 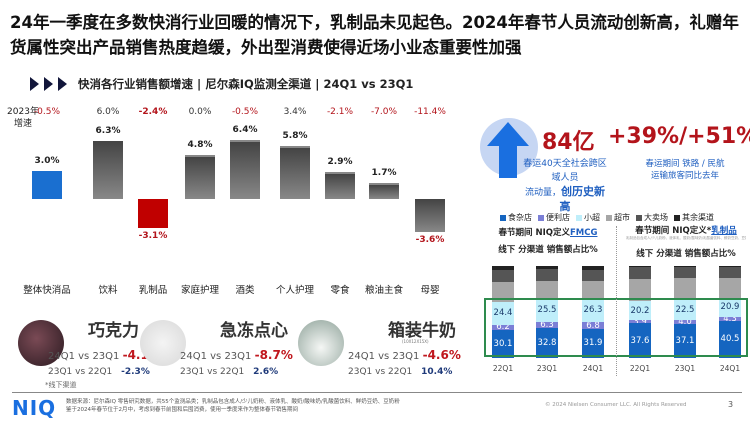 I want to click on legend-label: 超市, so click(x=622, y=217).